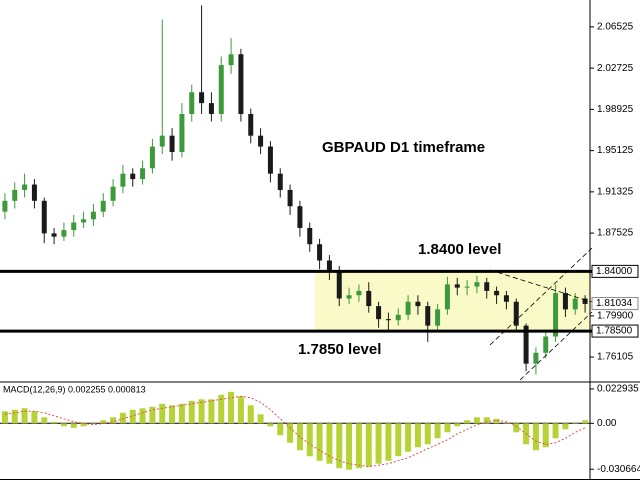 The width and height of the screenshot is (640, 480). What do you see at coordinates (614, 331) in the screenshot?
I see `level-label: 1.78500` at bounding box center [614, 331].